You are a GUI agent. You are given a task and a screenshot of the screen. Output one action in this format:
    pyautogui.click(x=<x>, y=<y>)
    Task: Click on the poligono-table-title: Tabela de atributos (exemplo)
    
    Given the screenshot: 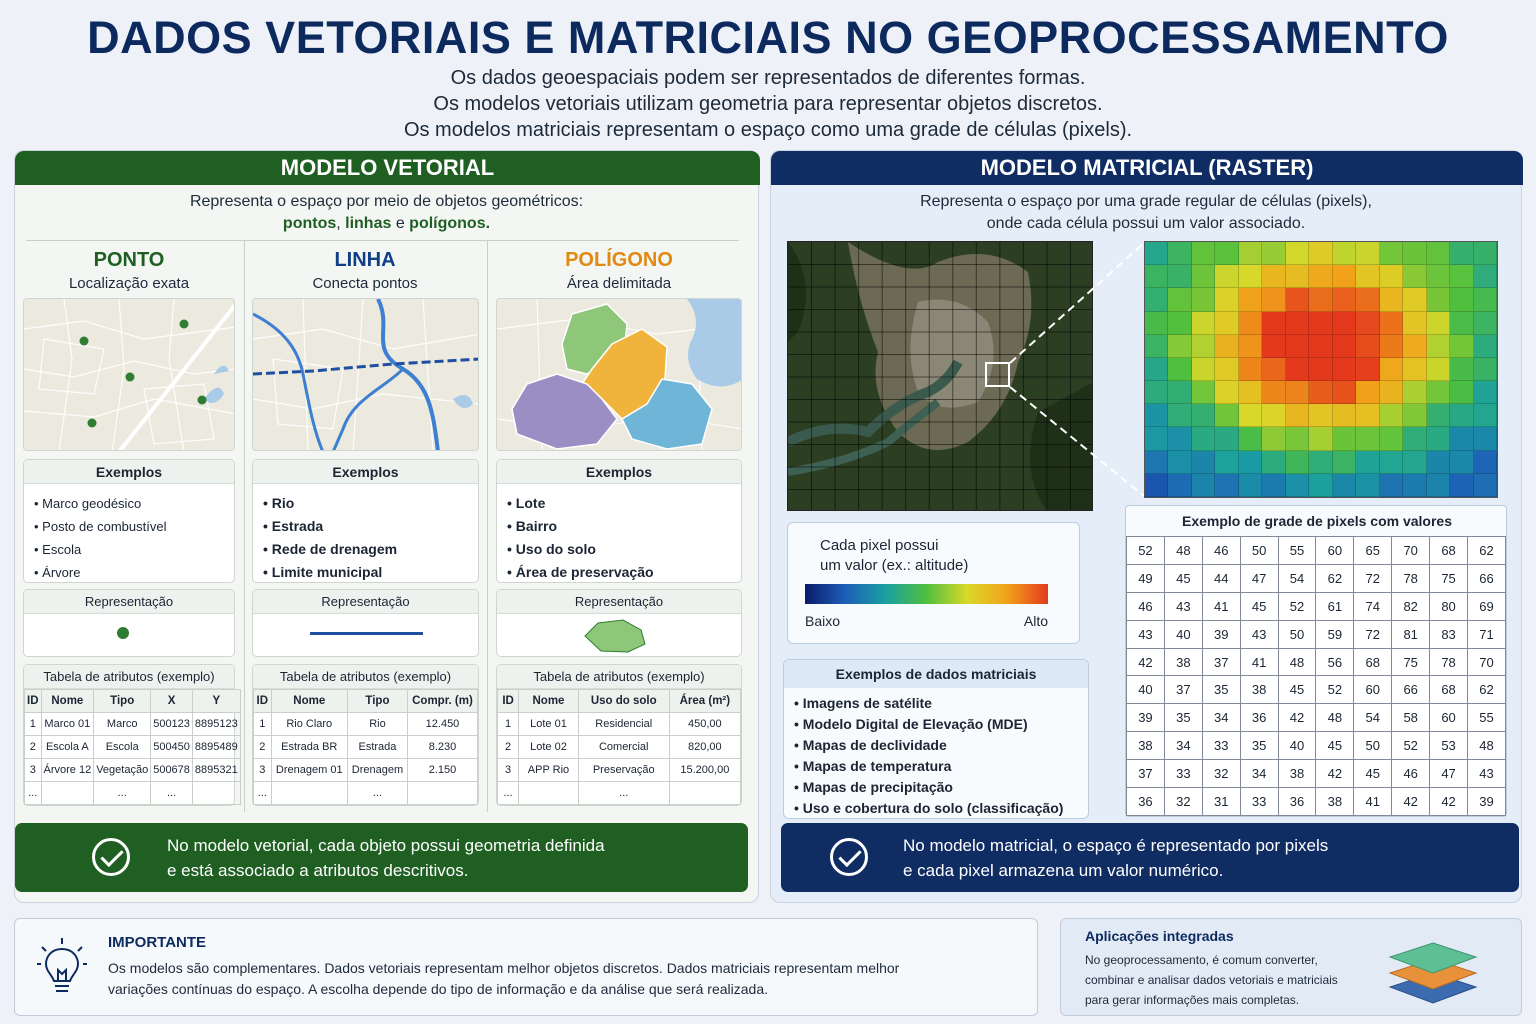 What is the action you would take?
    pyautogui.click(x=619, y=677)
    